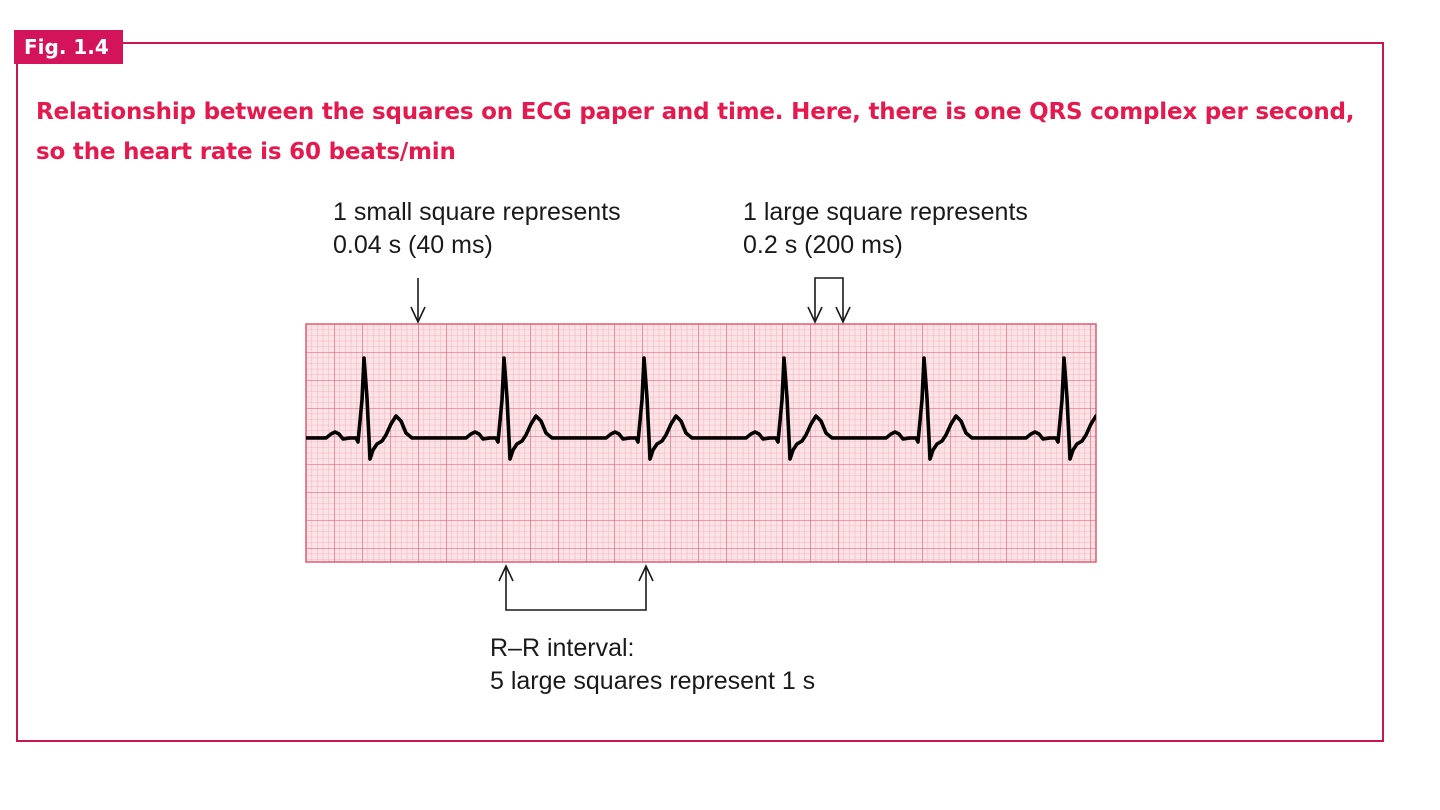 This screenshot has height=810, width=1440. Describe the element at coordinates (885, 212) in the screenshot. I see `large-square-text-line1: 1 large square represents` at that location.